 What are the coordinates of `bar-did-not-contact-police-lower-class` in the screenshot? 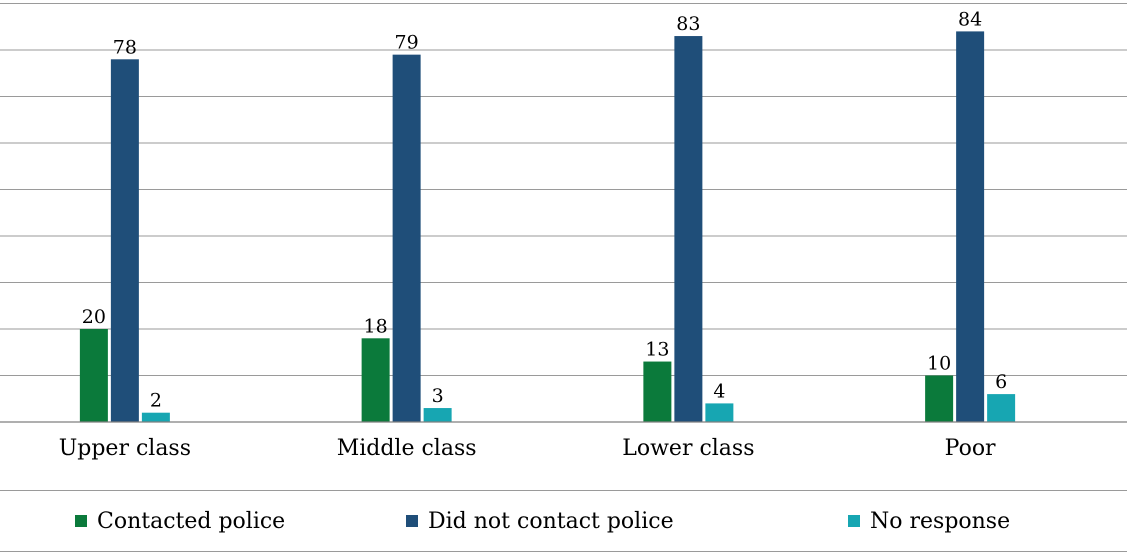 It's located at (688, 229).